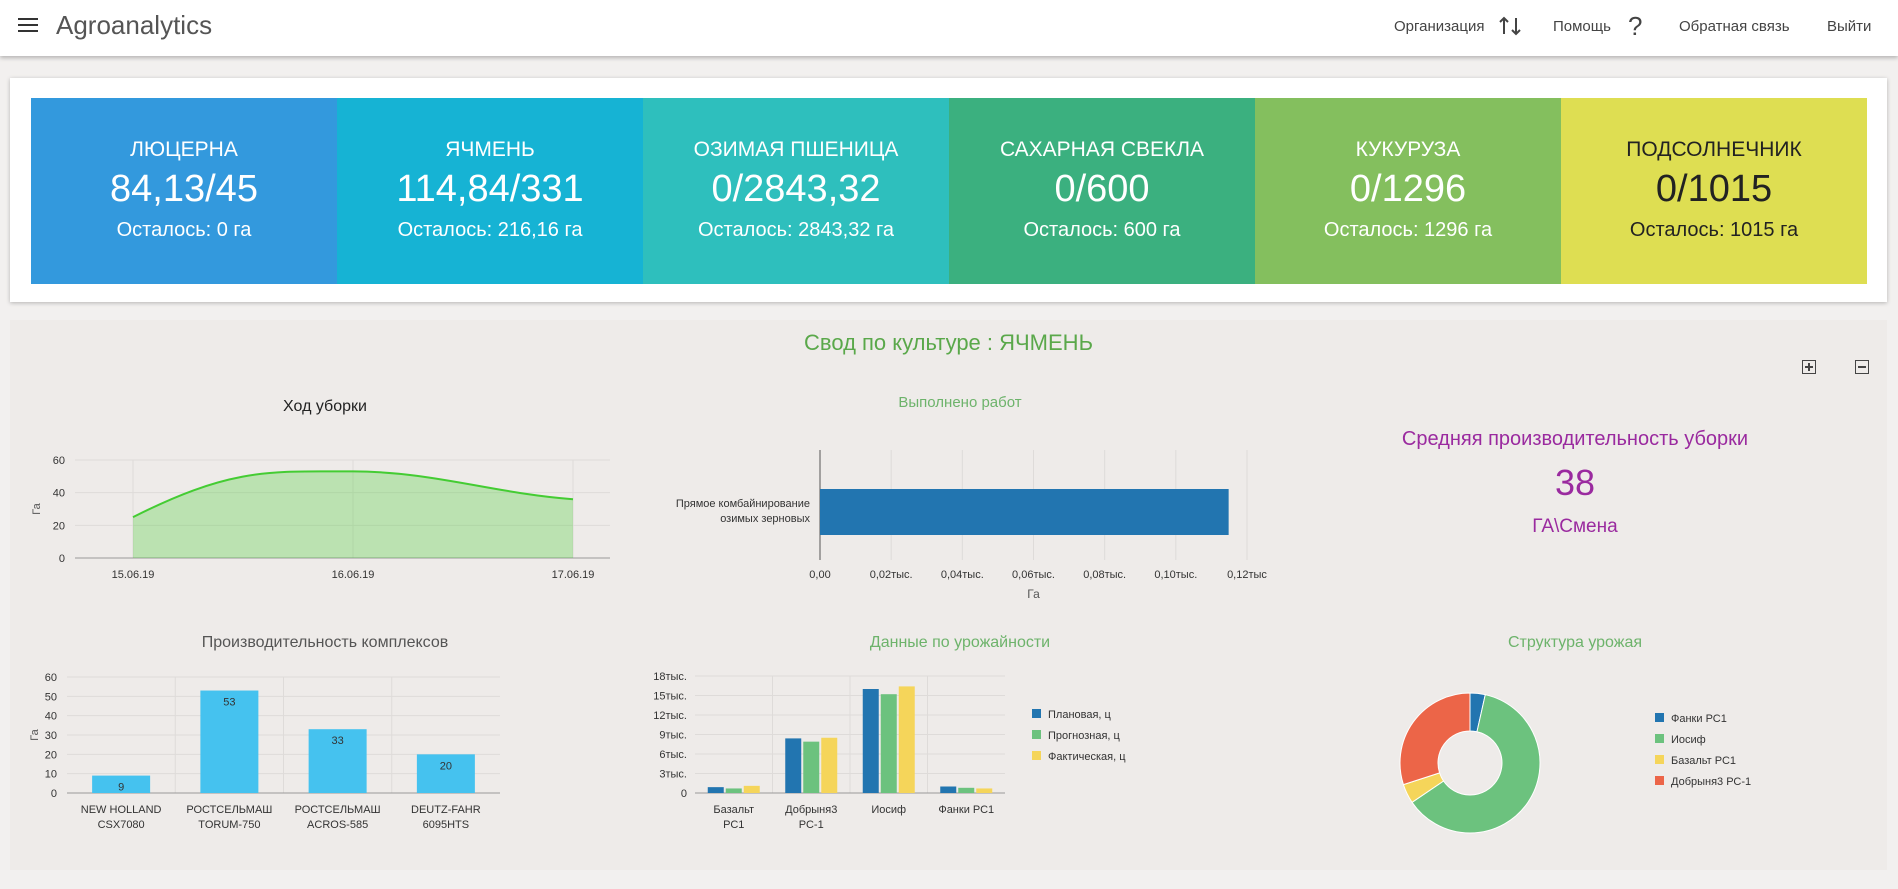 Image resolution: width=1898 pixels, height=889 pixels. Describe the element at coordinates (796, 230) in the screenshot. I see `kpi-remaining: Осталось: 2843,32 га` at that location.